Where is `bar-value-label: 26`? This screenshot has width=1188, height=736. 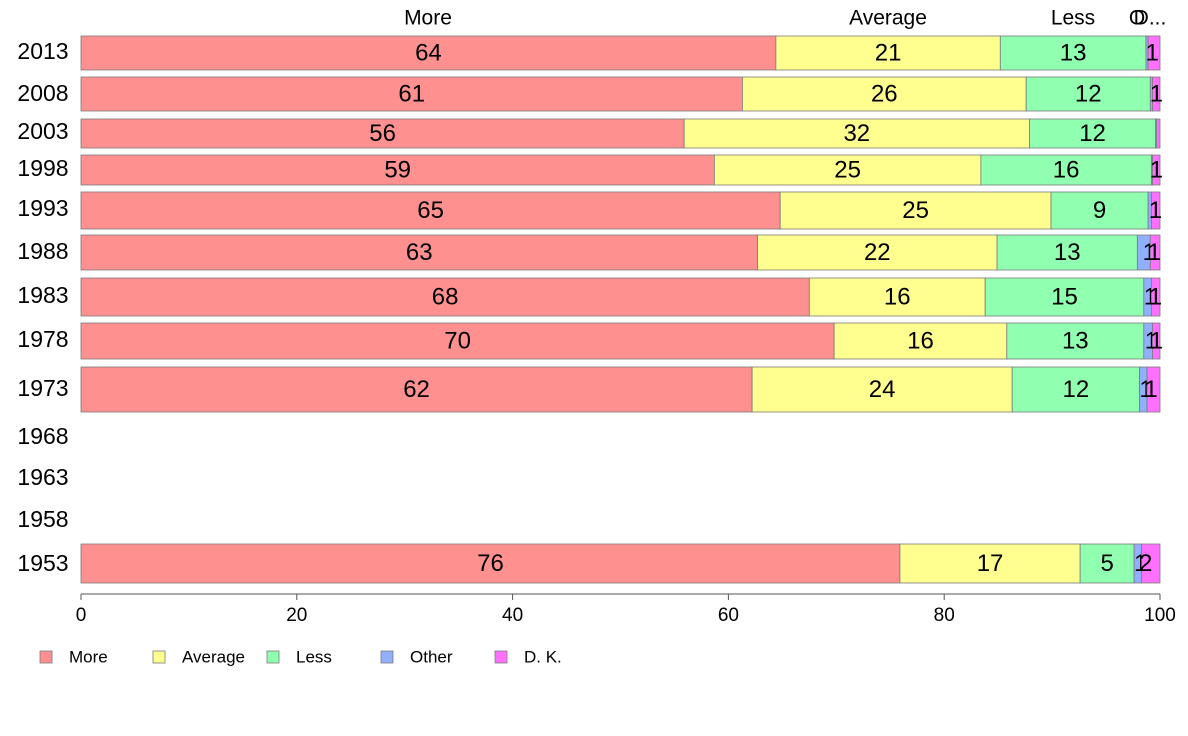
bar-value-label: 26 is located at coordinates (884, 93).